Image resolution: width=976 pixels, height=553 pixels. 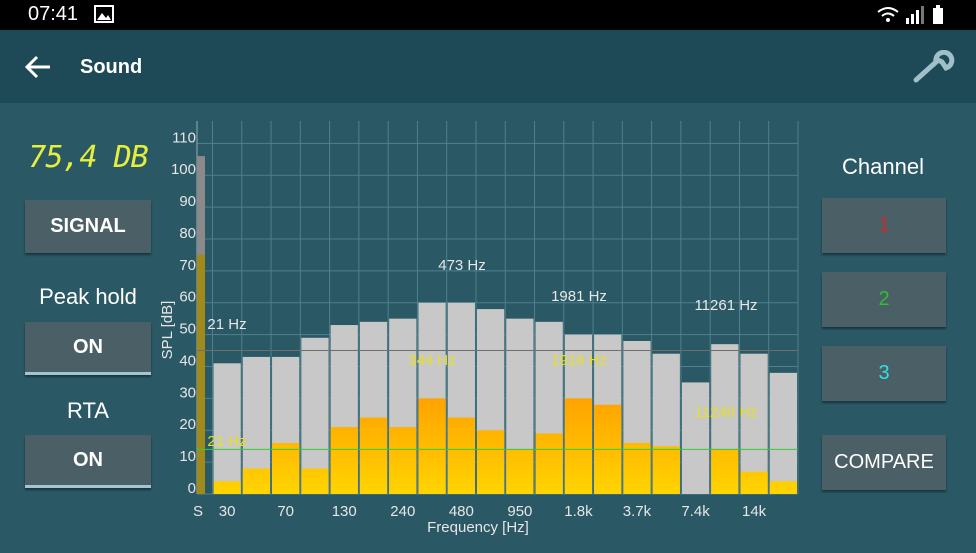 What do you see at coordinates (725, 305) in the screenshot?
I see `peak-annotation: 11261 Hz` at bounding box center [725, 305].